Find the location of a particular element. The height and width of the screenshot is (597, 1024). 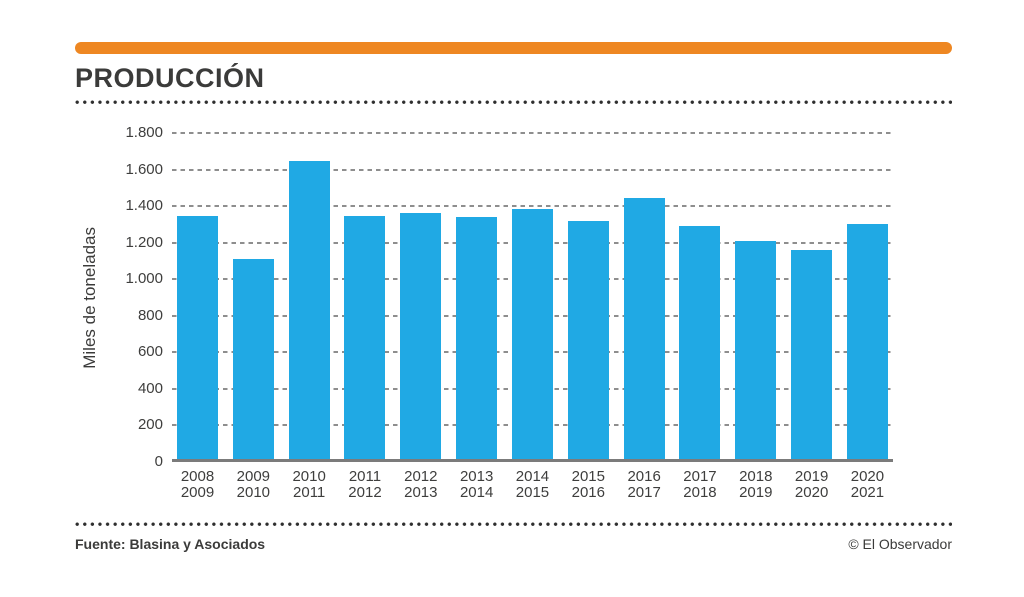

y-axis-title-column: Miles de toneladas is located at coordinates (90, 297).